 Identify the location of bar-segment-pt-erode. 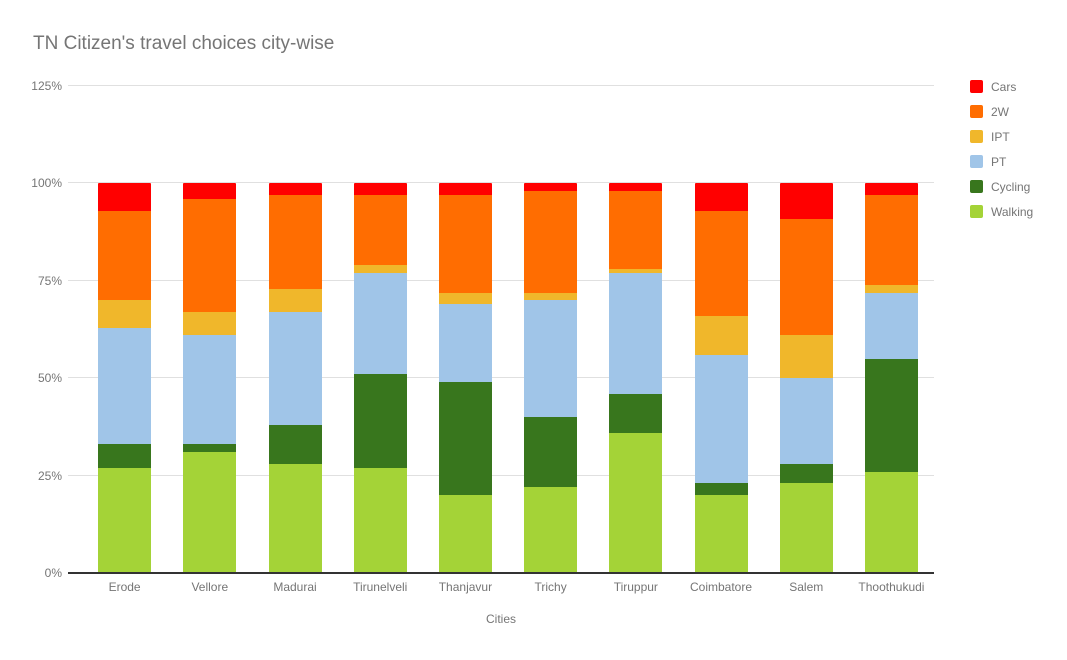
(125, 386).